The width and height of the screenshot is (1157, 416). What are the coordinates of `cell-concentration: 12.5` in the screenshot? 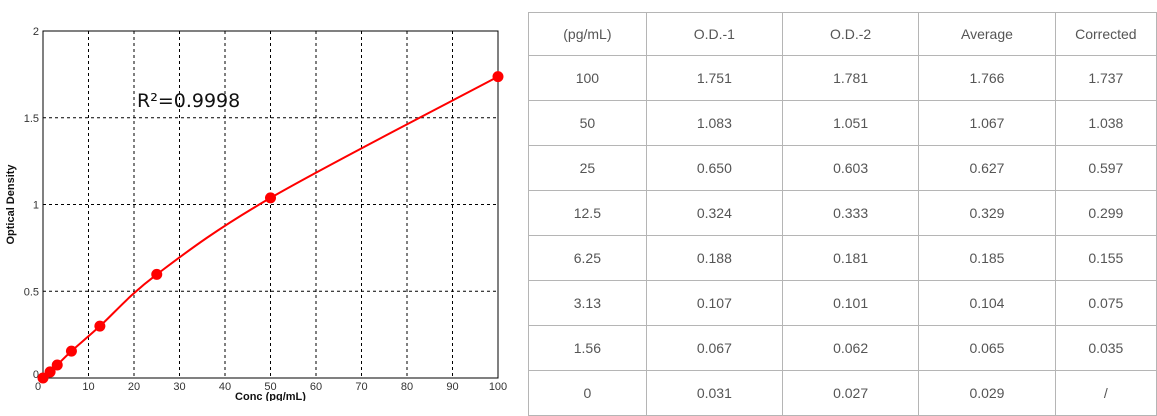 It's located at (587, 213).